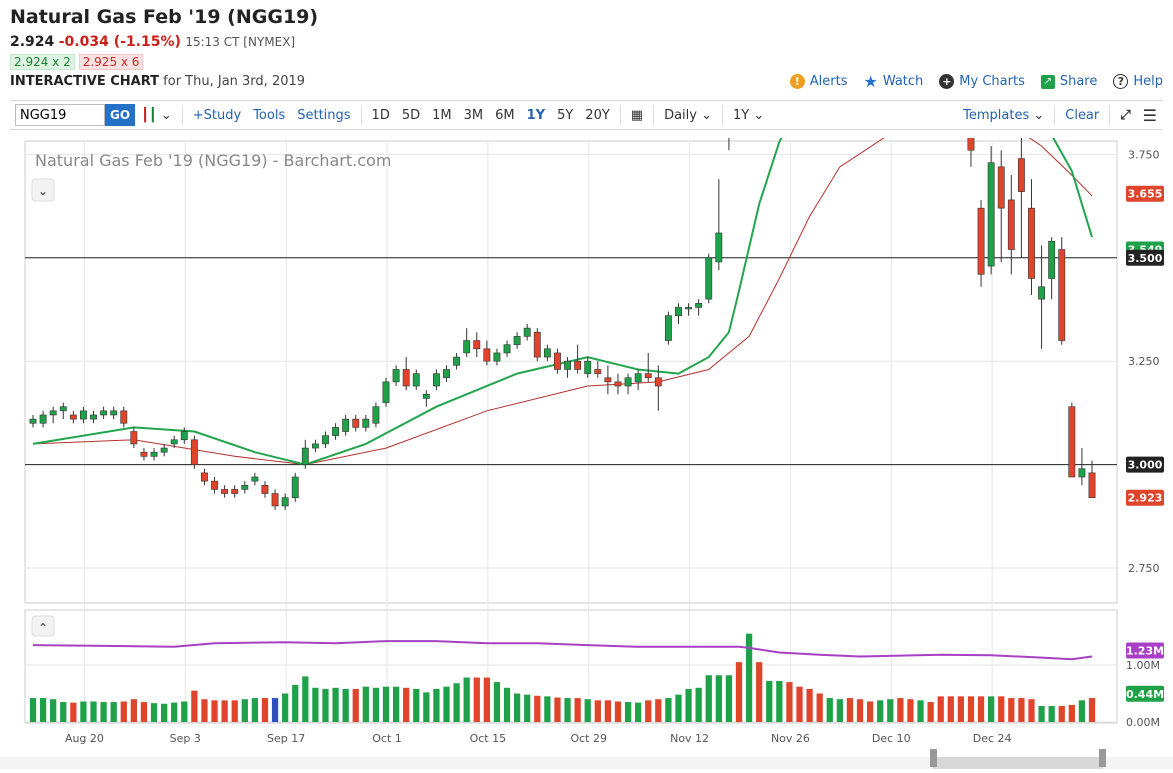 This screenshot has width=1173, height=773. Describe the element at coordinates (240, 42) in the screenshot. I see `quote-time: 15:13 CT [NYMEX]` at that location.